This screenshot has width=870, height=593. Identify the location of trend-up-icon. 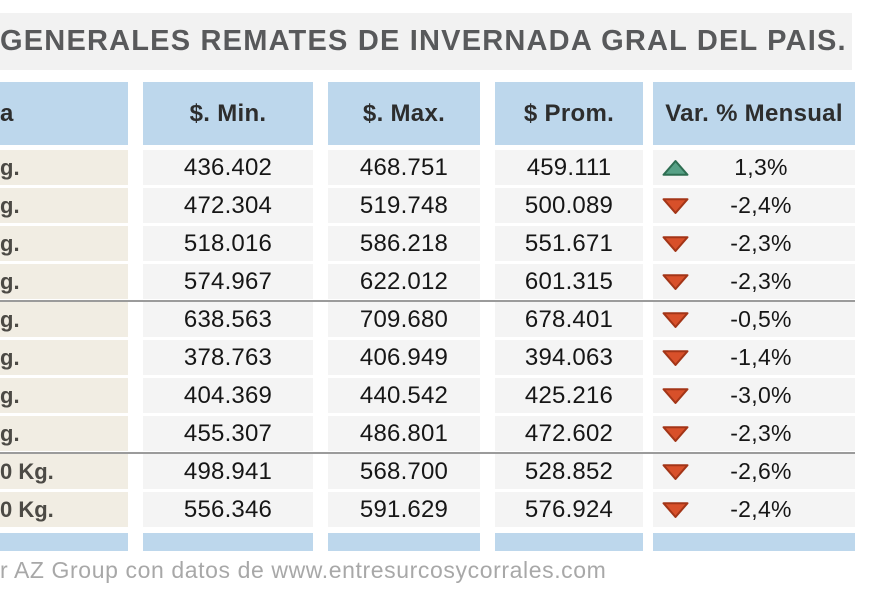
(675, 167).